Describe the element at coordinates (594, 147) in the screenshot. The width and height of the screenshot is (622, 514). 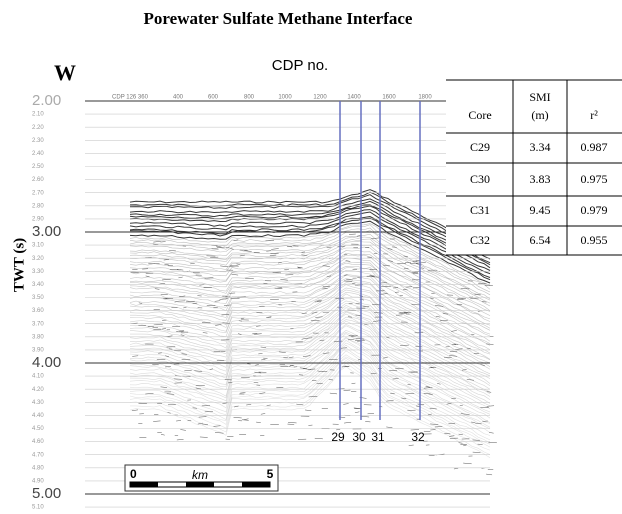
I see `table-cell: 0.987` at that location.